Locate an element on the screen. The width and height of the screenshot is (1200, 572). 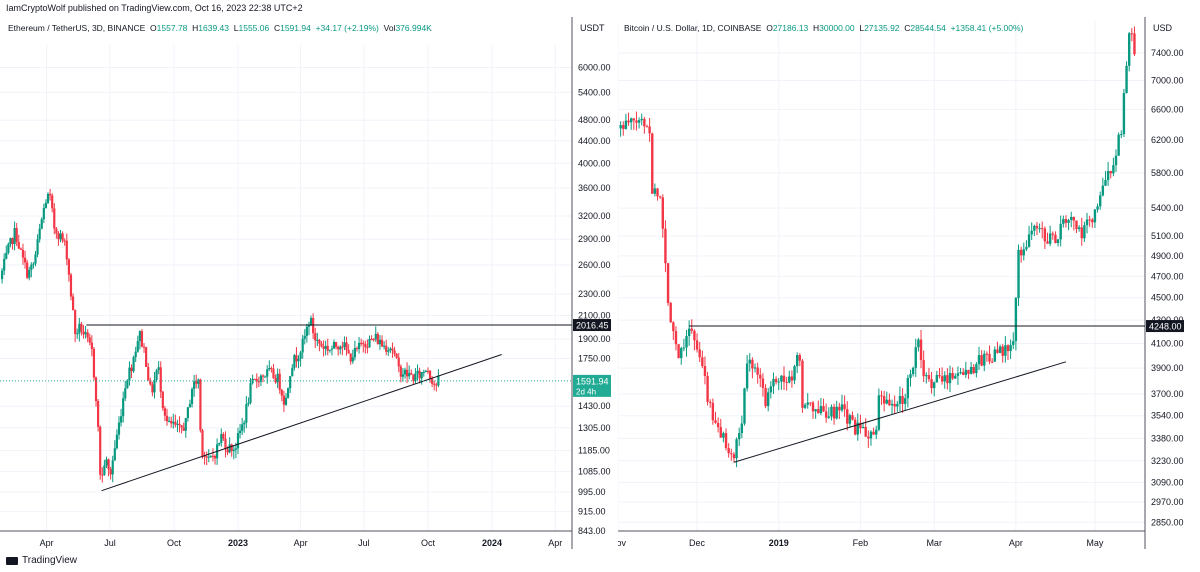
eth-low: 1555.06 is located at coordinates (254, 28).